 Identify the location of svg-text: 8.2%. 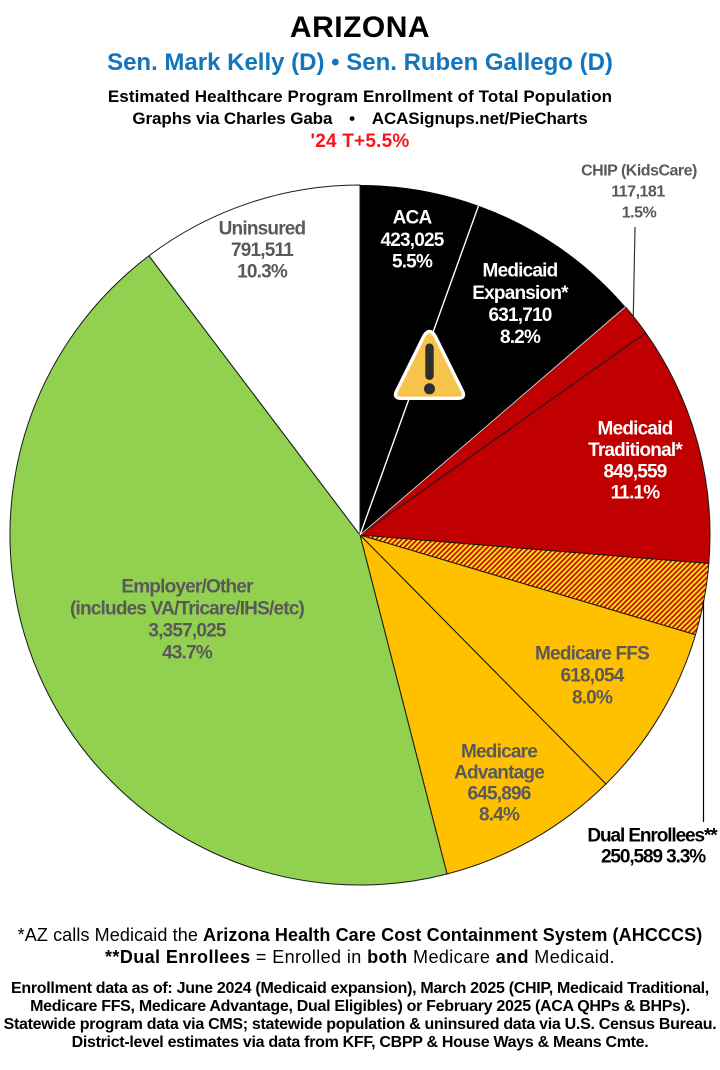
(520, 337).